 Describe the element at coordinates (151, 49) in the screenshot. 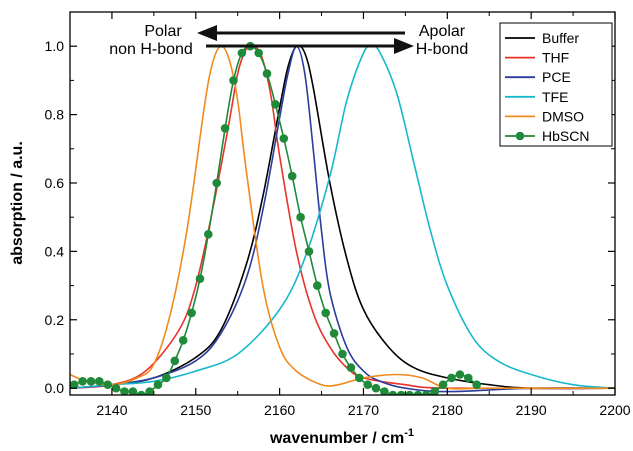

I see `annotation-non-hbond: non H-bond` at that location.